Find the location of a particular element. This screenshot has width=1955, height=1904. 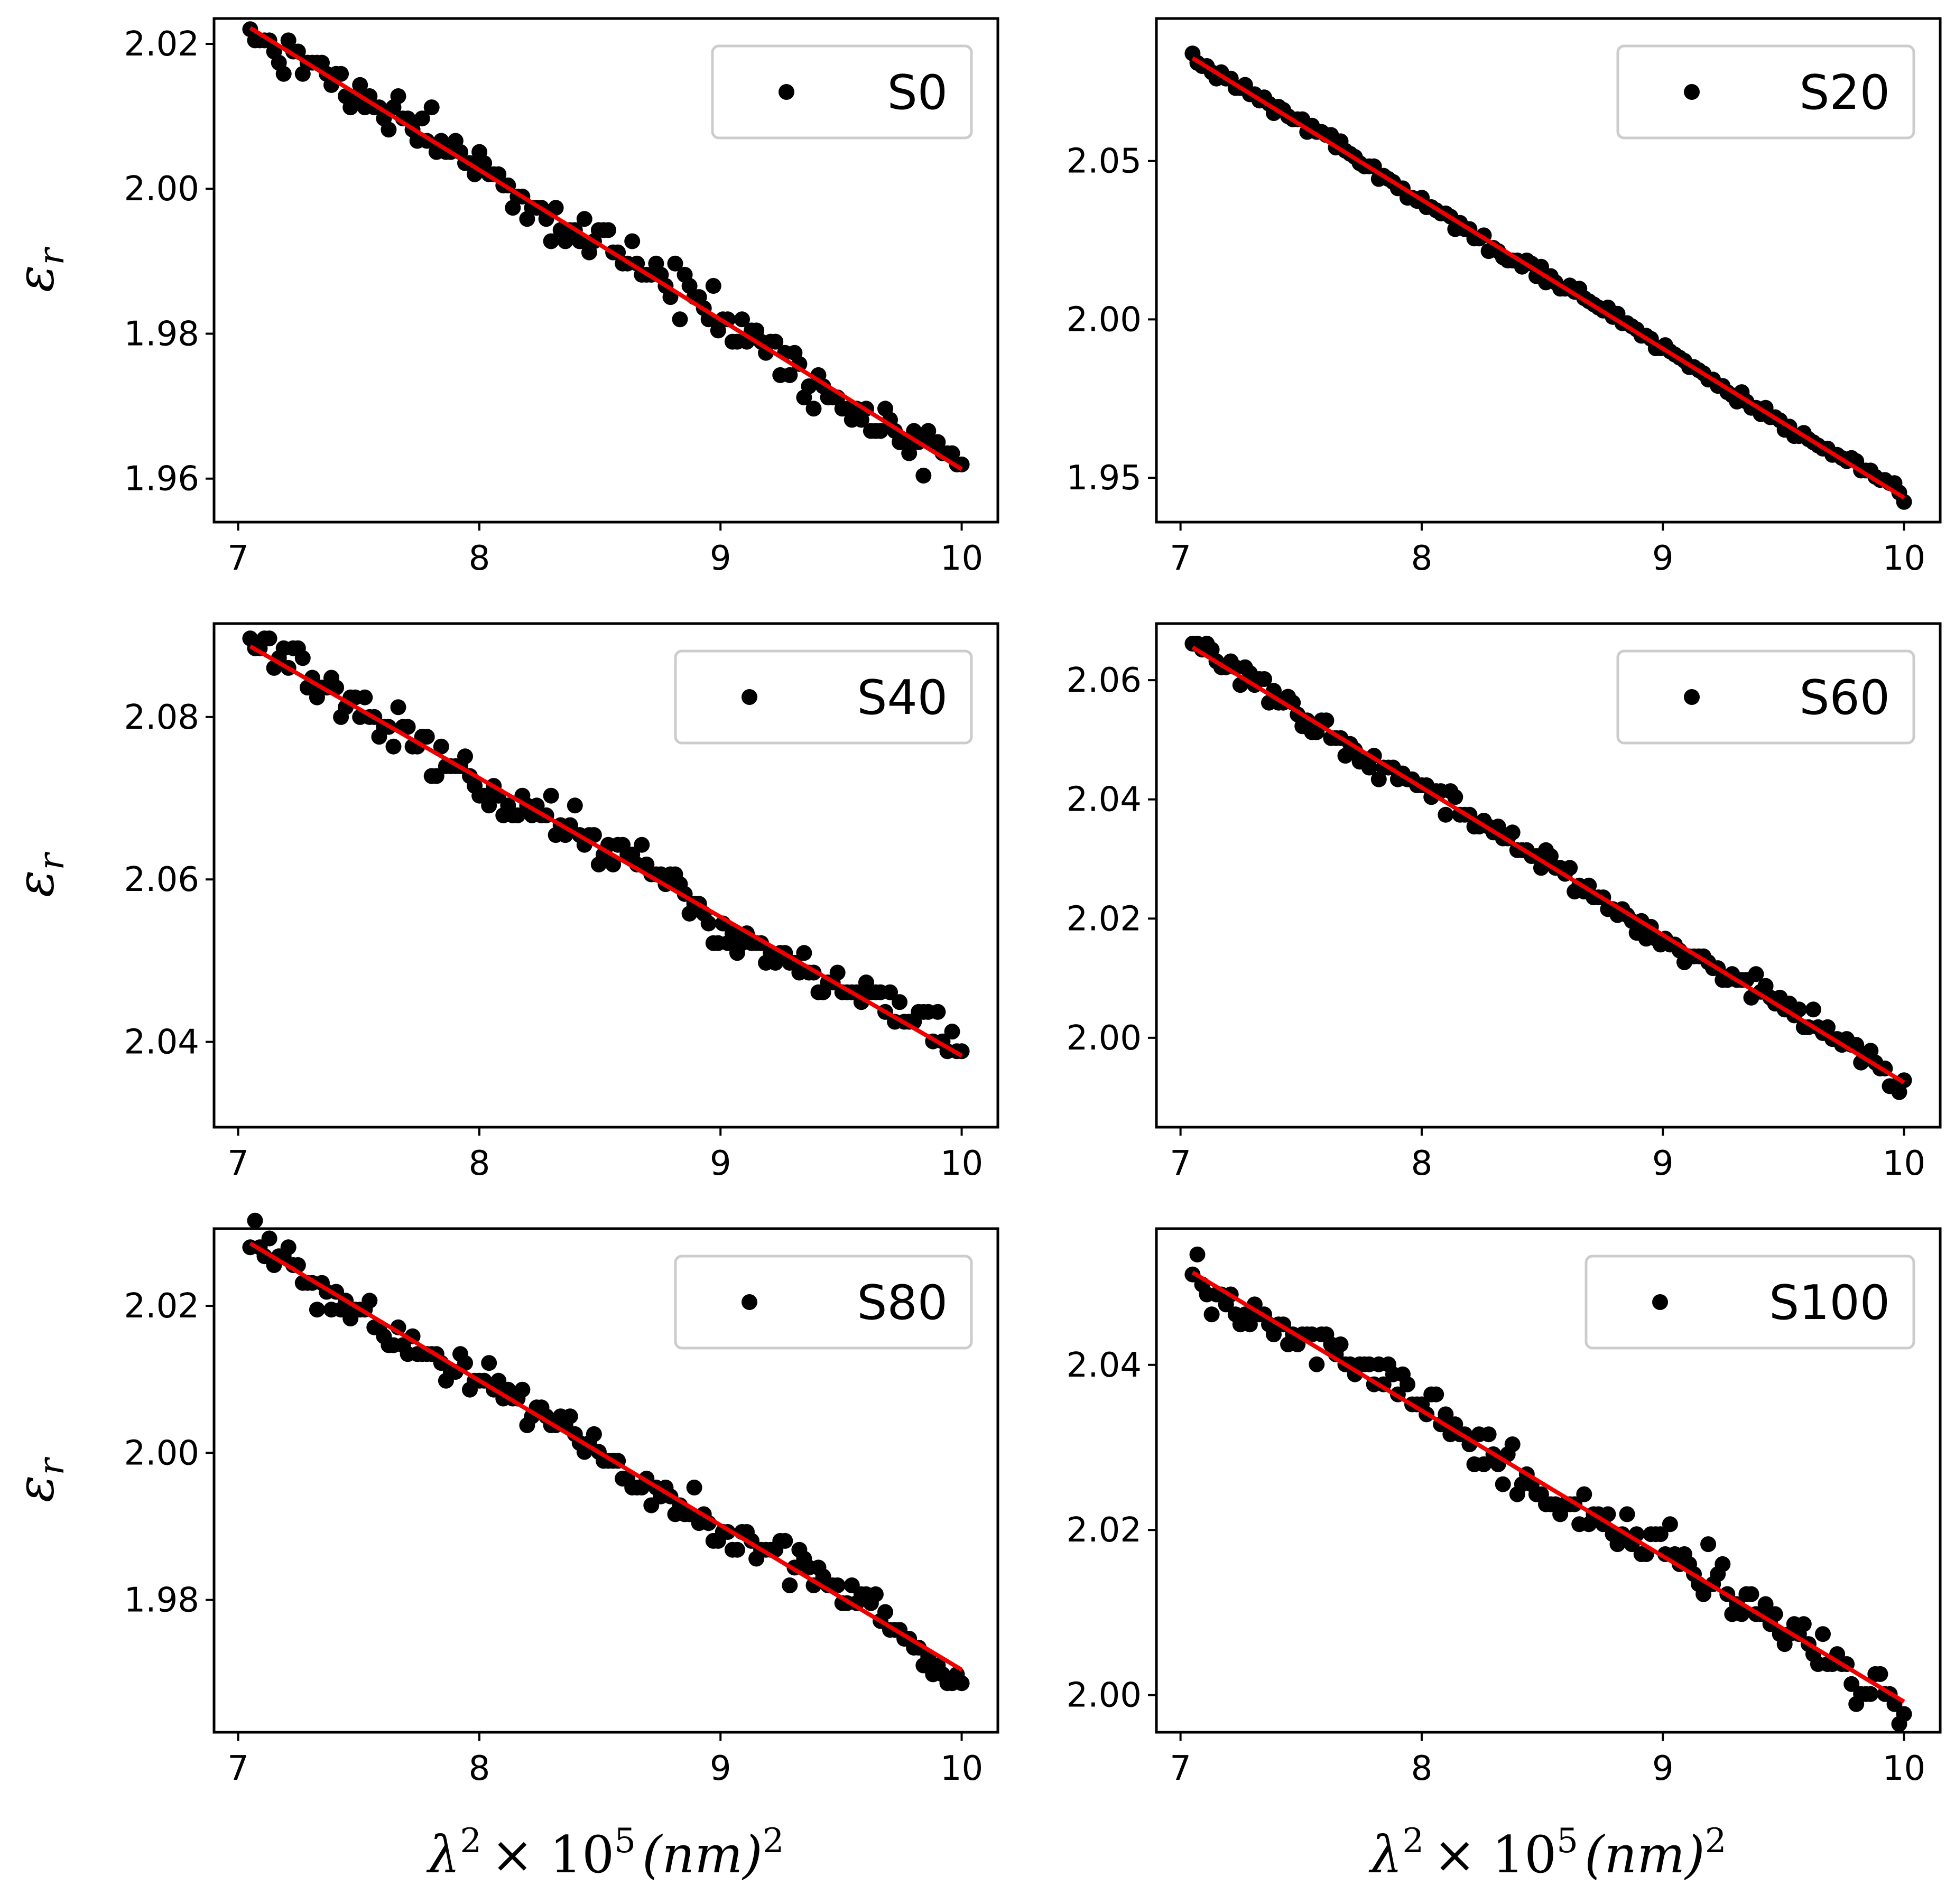

legend-label: S40 is located at coordinates (903, 698).